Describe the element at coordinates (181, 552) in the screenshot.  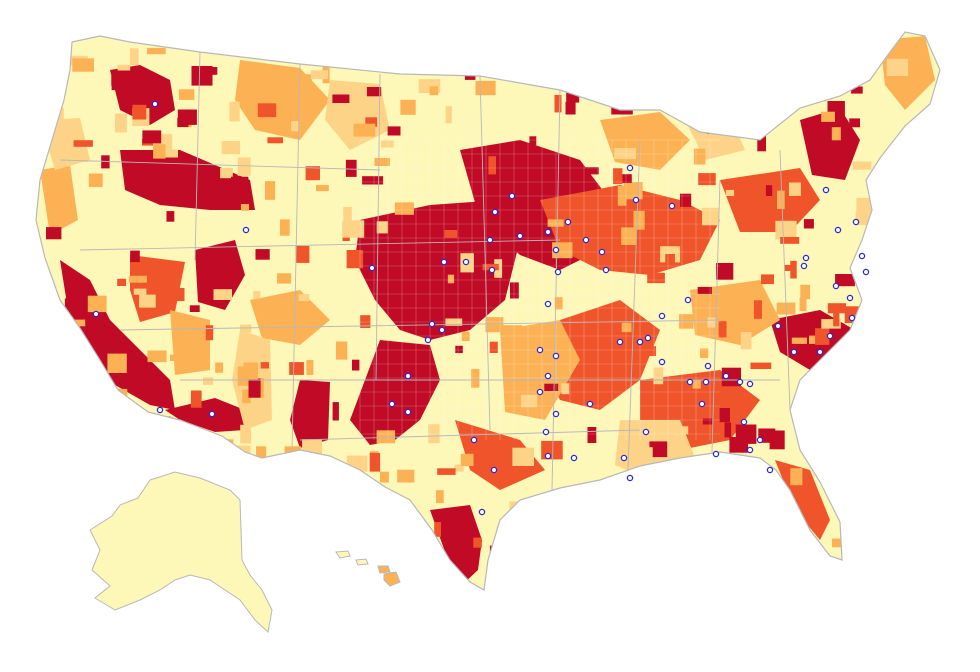
I see `alaska-inset` at that location.